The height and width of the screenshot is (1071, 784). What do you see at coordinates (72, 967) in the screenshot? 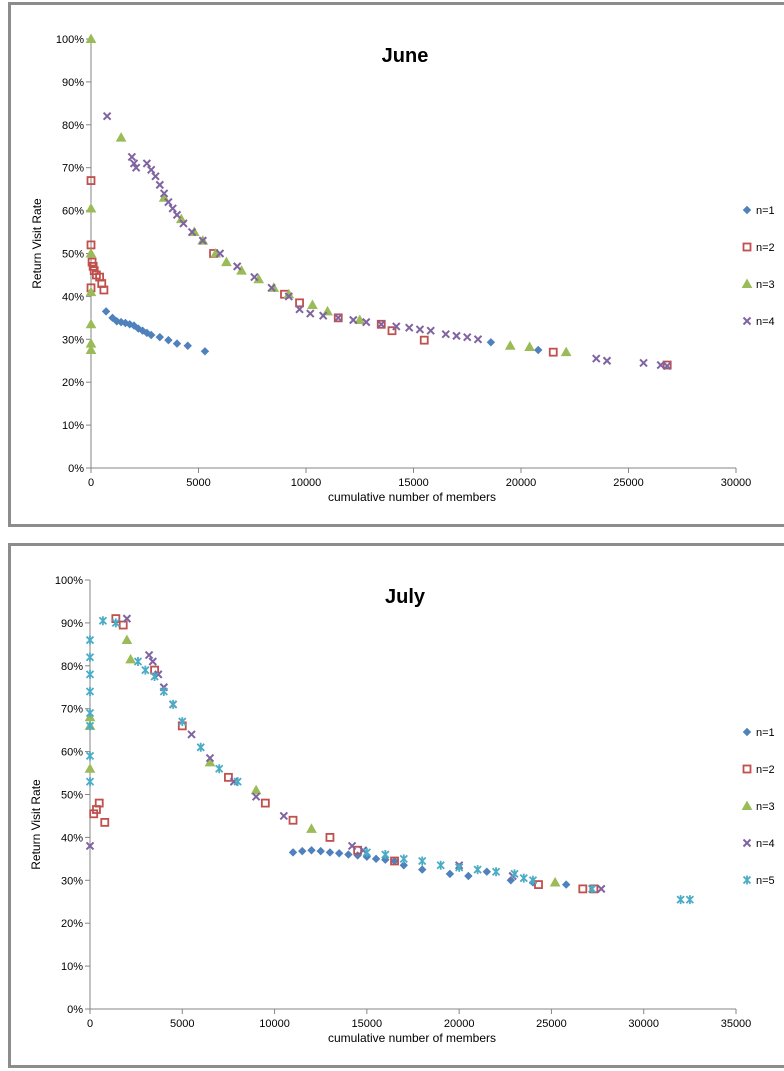
I see `y-tick-label: 10%` at bounding box center [72, 967].